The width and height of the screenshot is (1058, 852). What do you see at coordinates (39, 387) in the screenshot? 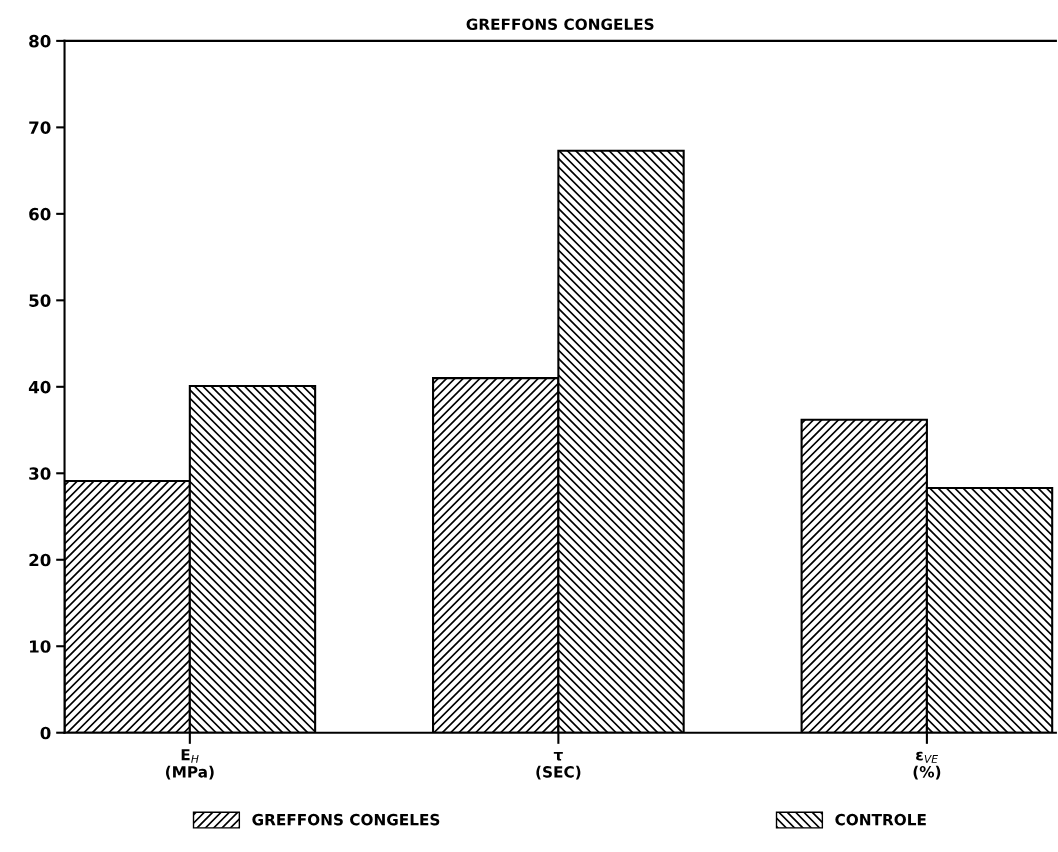
I see `y-tick-label: 40` at bounding box center [39, 387].